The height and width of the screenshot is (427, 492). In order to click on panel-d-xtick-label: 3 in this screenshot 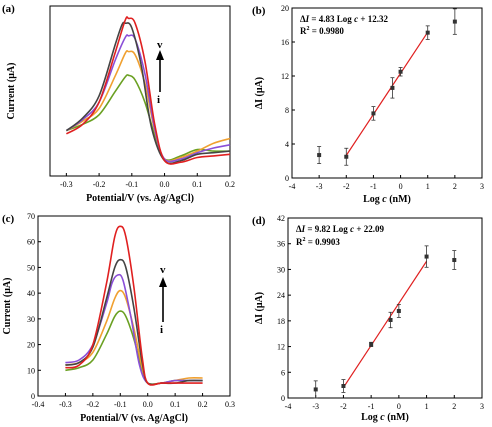, I will do `click(482, 406)`.